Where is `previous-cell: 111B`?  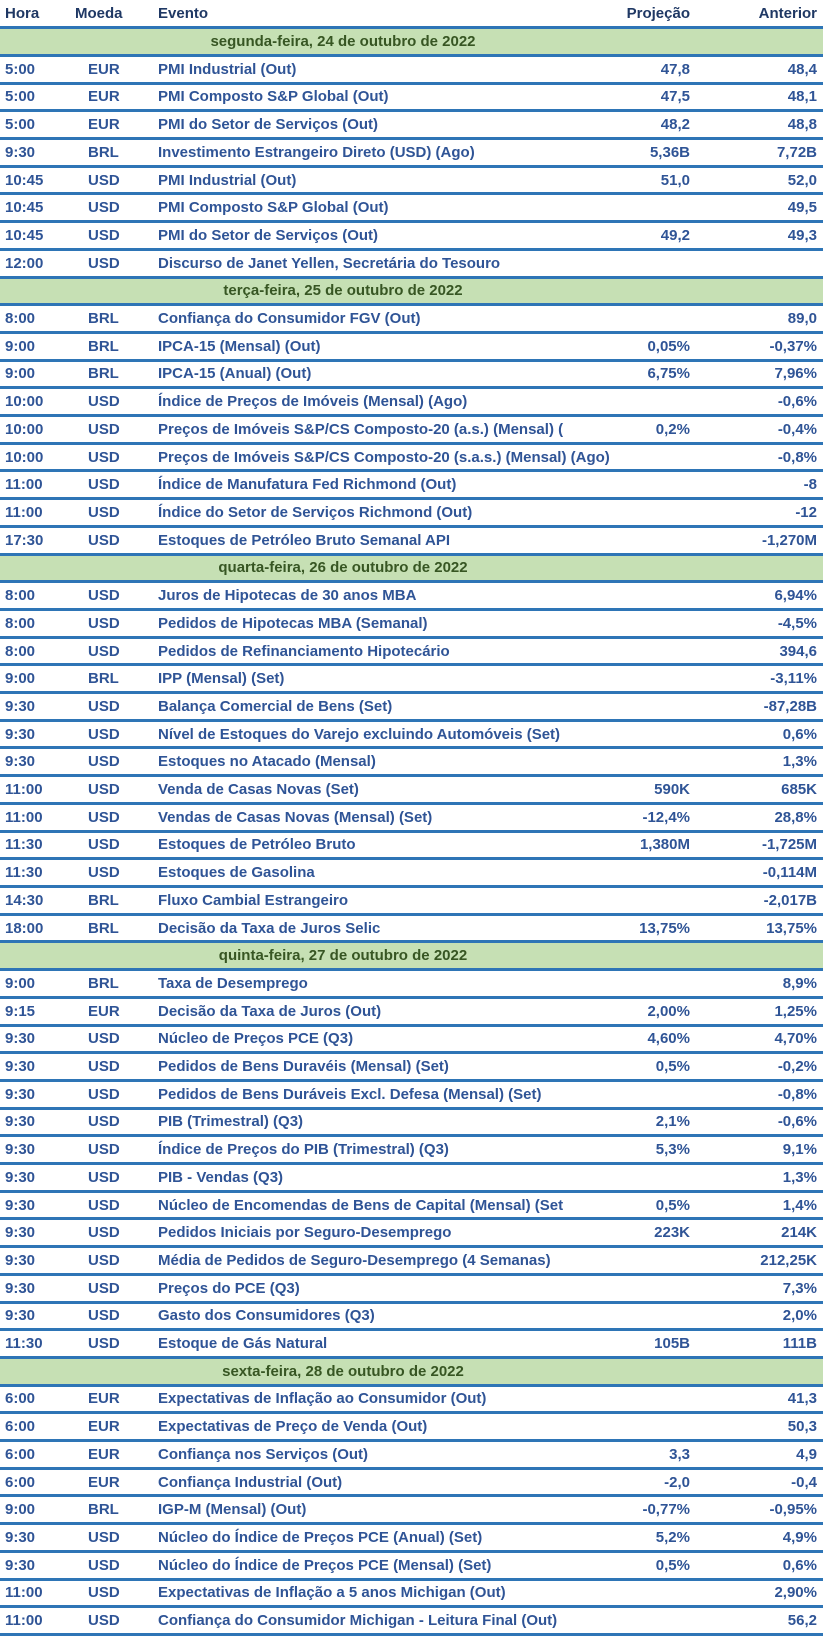
previous-cell: 111B is located at coordinates (764, 1344).